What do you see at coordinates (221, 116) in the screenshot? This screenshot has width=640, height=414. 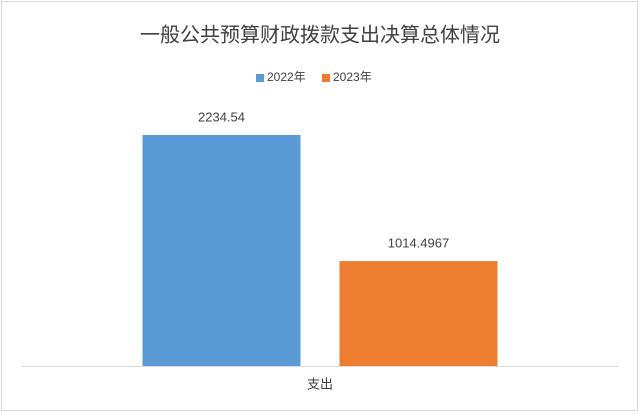 I see `data-label: 2234.54` at bounding box center [221, 116].